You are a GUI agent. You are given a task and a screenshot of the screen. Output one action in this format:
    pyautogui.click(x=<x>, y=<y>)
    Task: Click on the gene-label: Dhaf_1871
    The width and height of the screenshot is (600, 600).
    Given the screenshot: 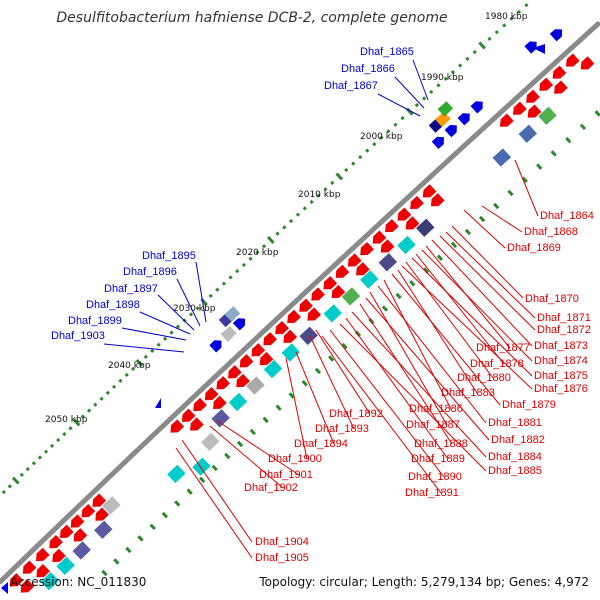 What is the action you would take?
    pyautogui.click(x=564, y=318)
    